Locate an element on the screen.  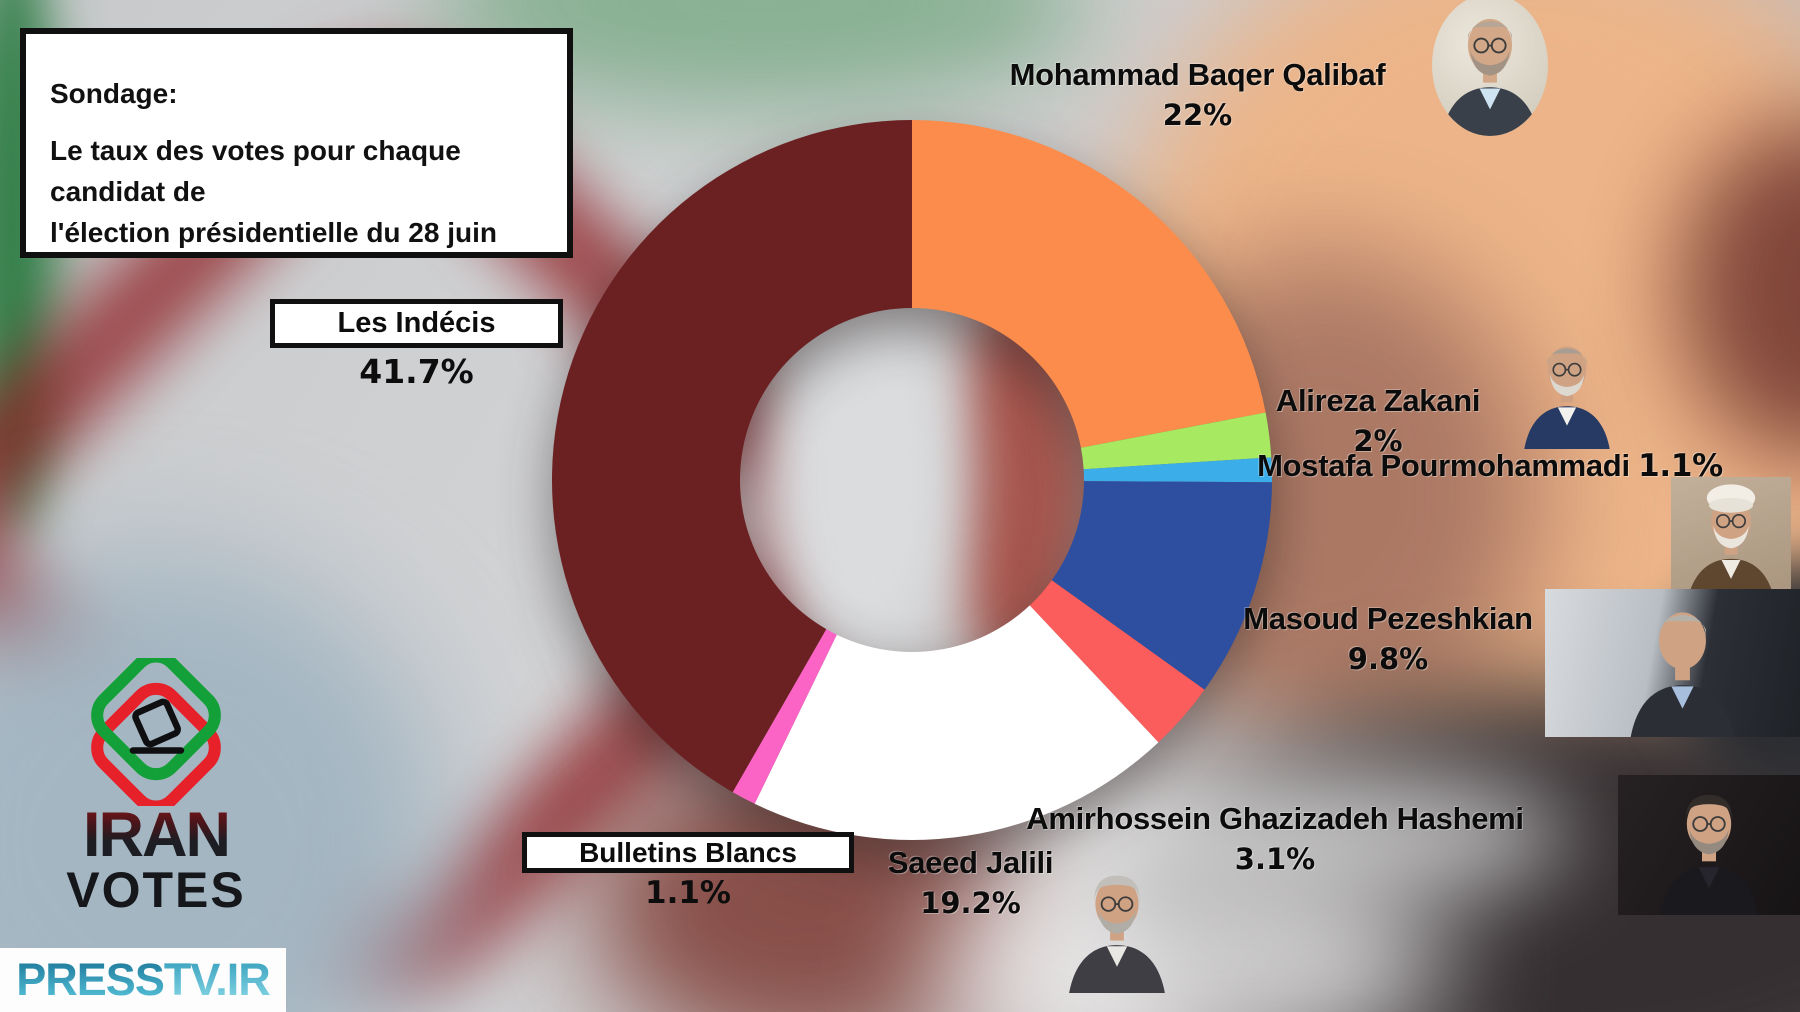
ghazizadeh-photo is located at coordinates (1709, 845).